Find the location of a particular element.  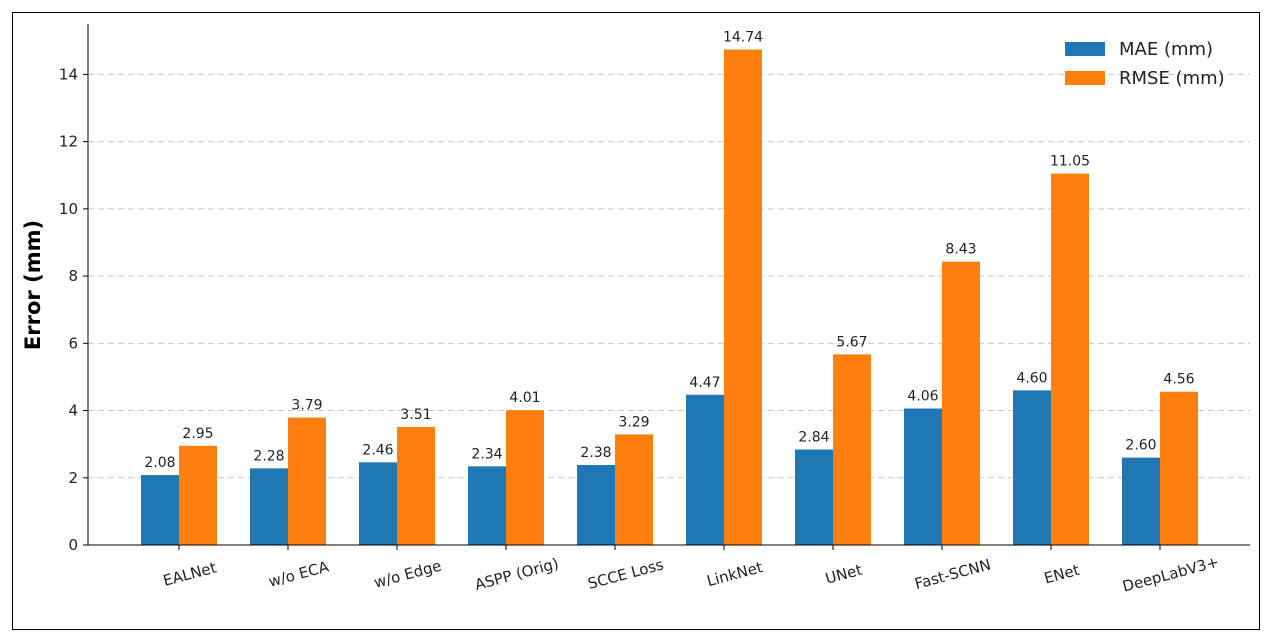

y-tick-label: 8 is located at coordinates (73, 276).